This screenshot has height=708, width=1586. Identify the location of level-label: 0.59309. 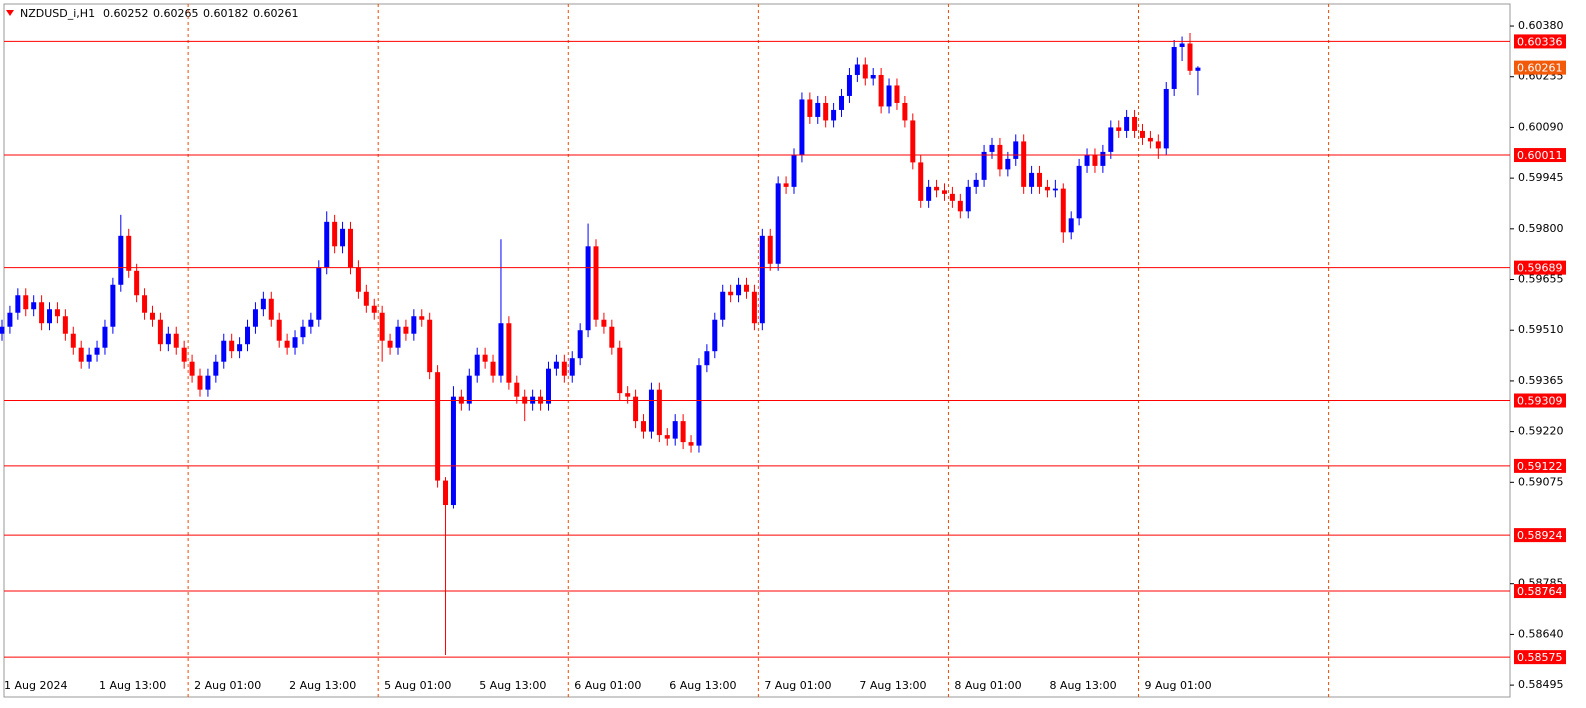
(1540, 400).